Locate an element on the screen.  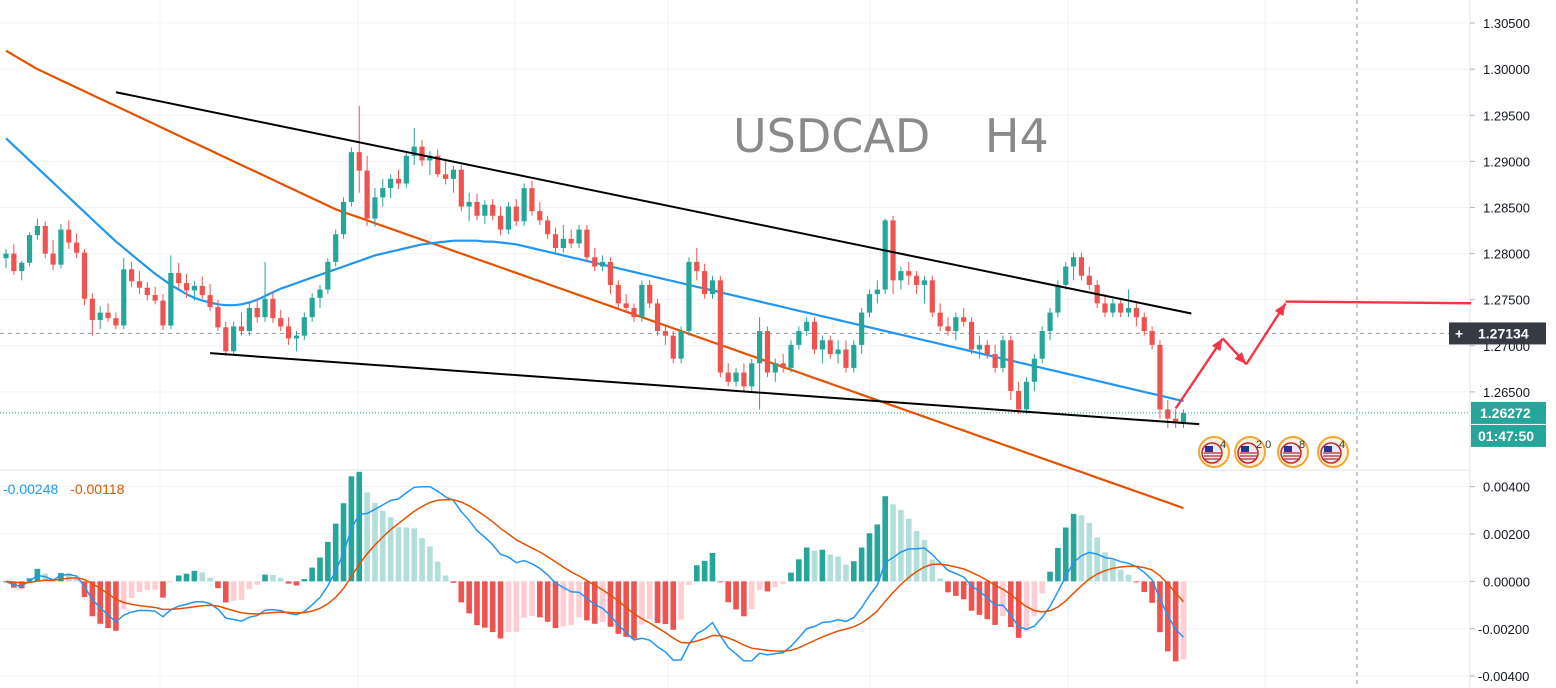
projection-arrow-layer is located at coordinates (1329, 354).